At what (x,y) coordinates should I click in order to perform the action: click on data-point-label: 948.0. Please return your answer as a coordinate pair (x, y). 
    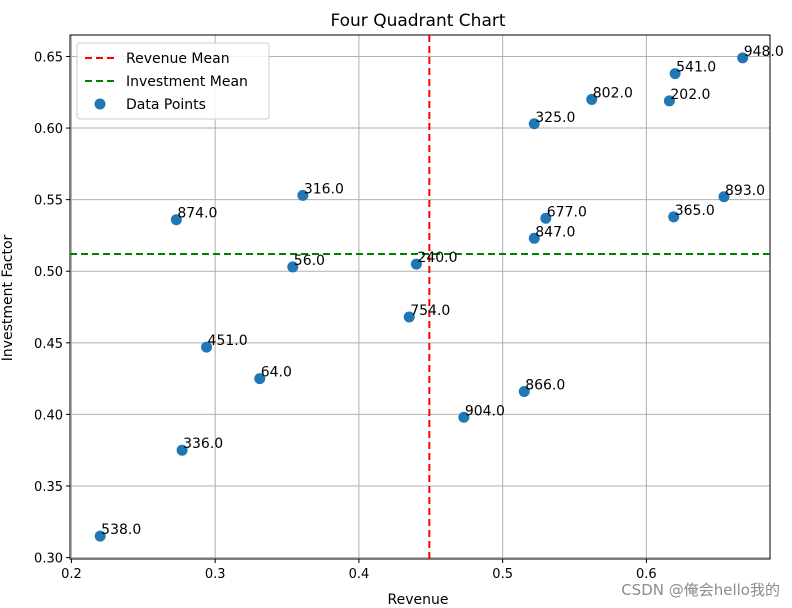
    Looking at the image, I should click on (764, 52).